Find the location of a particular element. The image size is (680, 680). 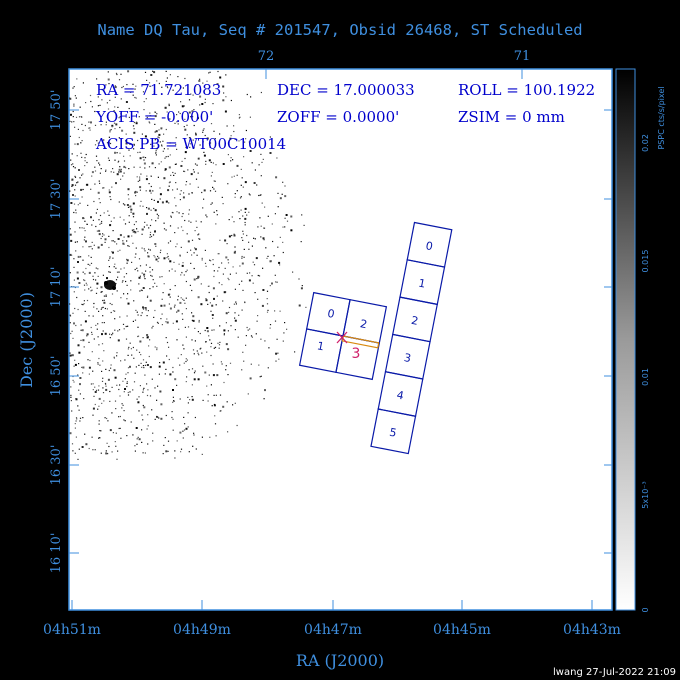

info-dec: DEC = 17.000033 is located at coordinates (346, 90).